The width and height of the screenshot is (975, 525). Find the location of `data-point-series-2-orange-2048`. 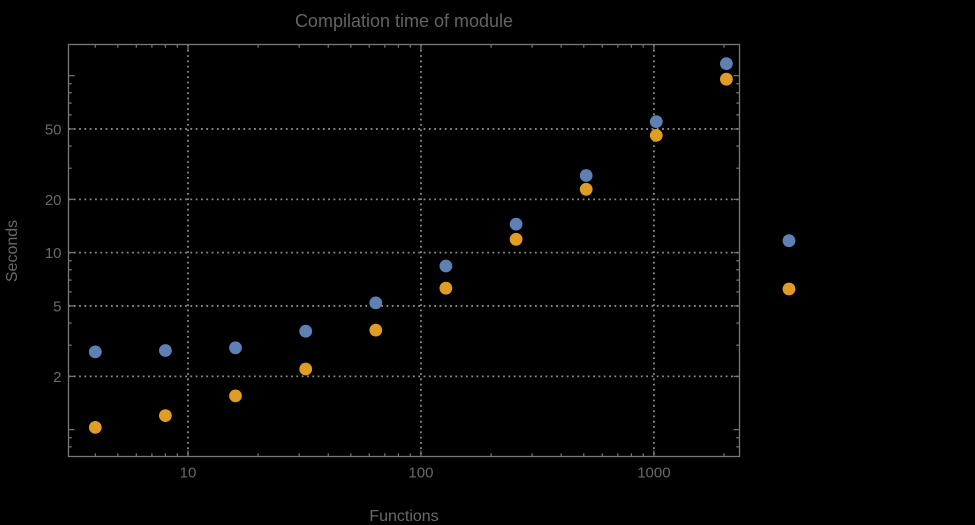

data-point-series-2-orange-2048 is located at coordinates (726, 79).